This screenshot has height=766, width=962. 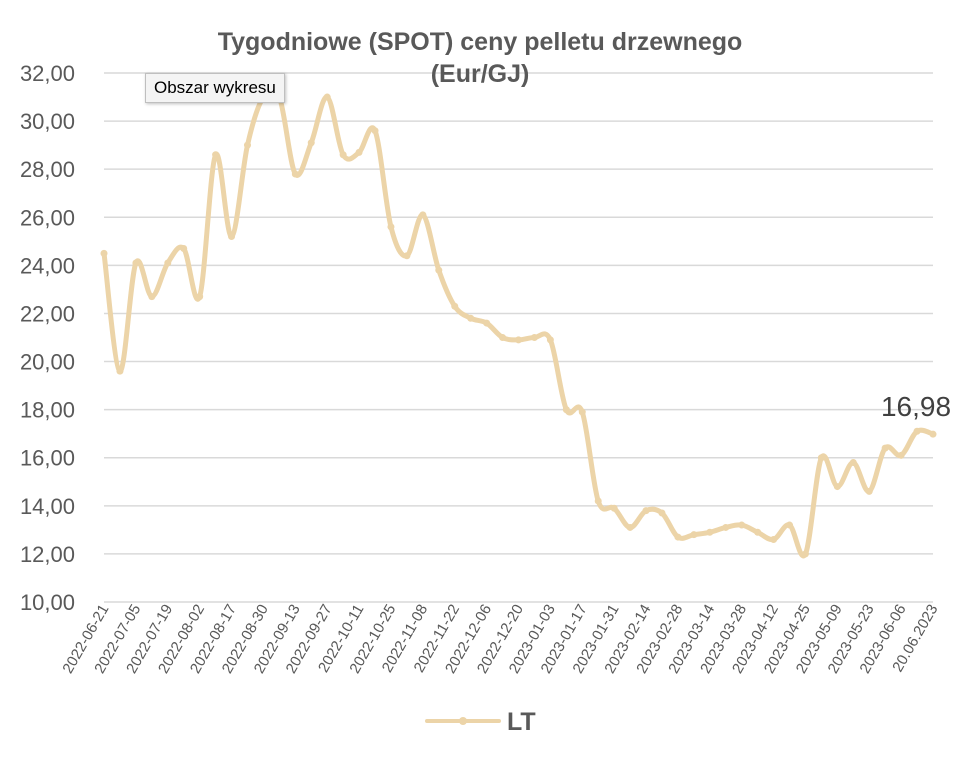 What do you see at coordinates (47, 602) in the screenshot?
I see `y-tick-label: 10,00` at bounding box center [47, 602].